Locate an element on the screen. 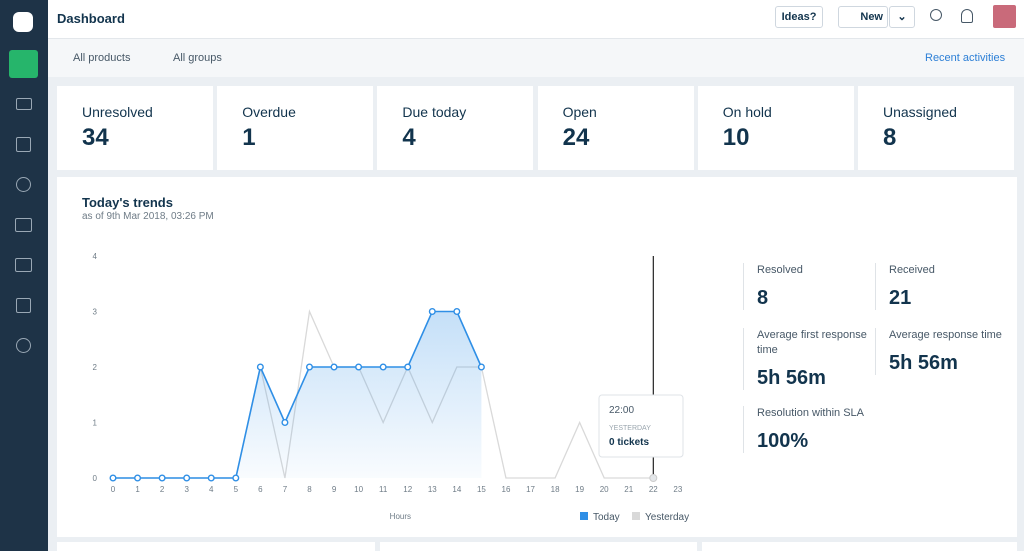 This screenshot has height=551, width=1024. nav-dashboard is located at coordinates (23, 64).